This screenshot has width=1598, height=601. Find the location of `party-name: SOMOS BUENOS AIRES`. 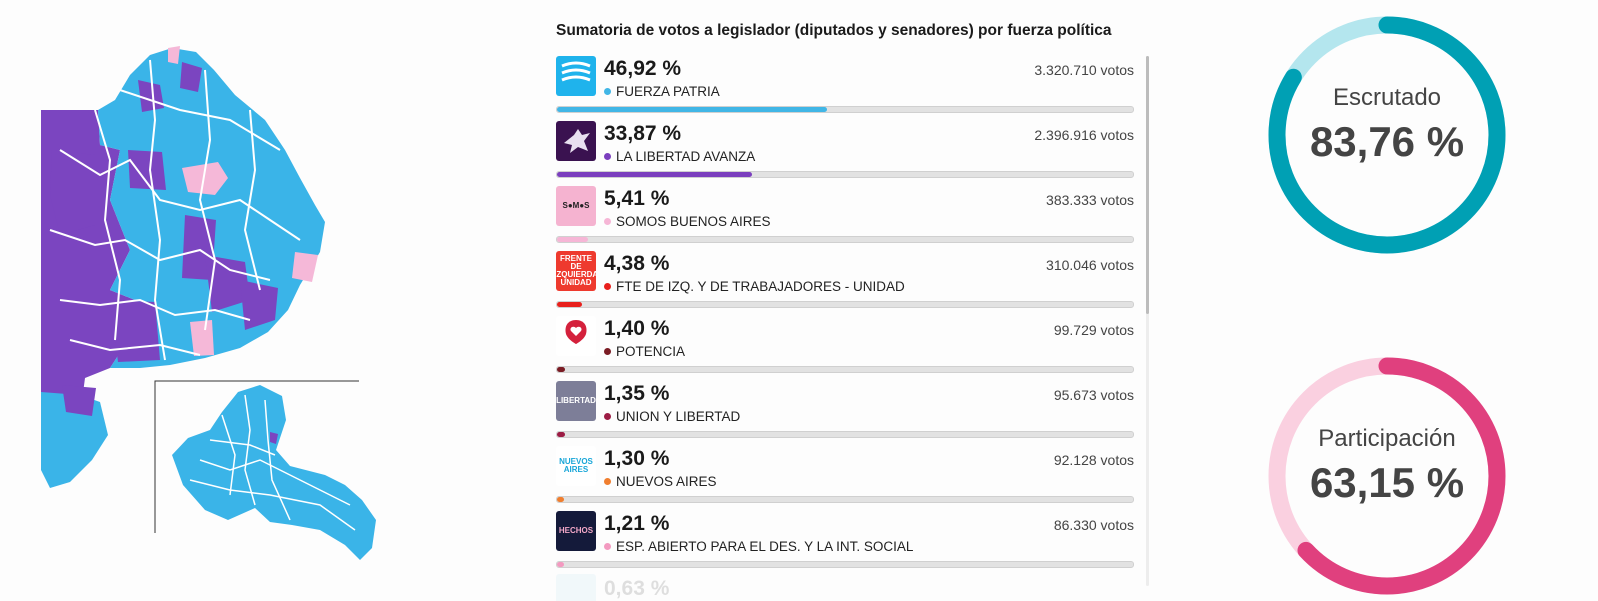

party-name: SOMOS BUENOS AIRES is located at coordinates (687, 221).